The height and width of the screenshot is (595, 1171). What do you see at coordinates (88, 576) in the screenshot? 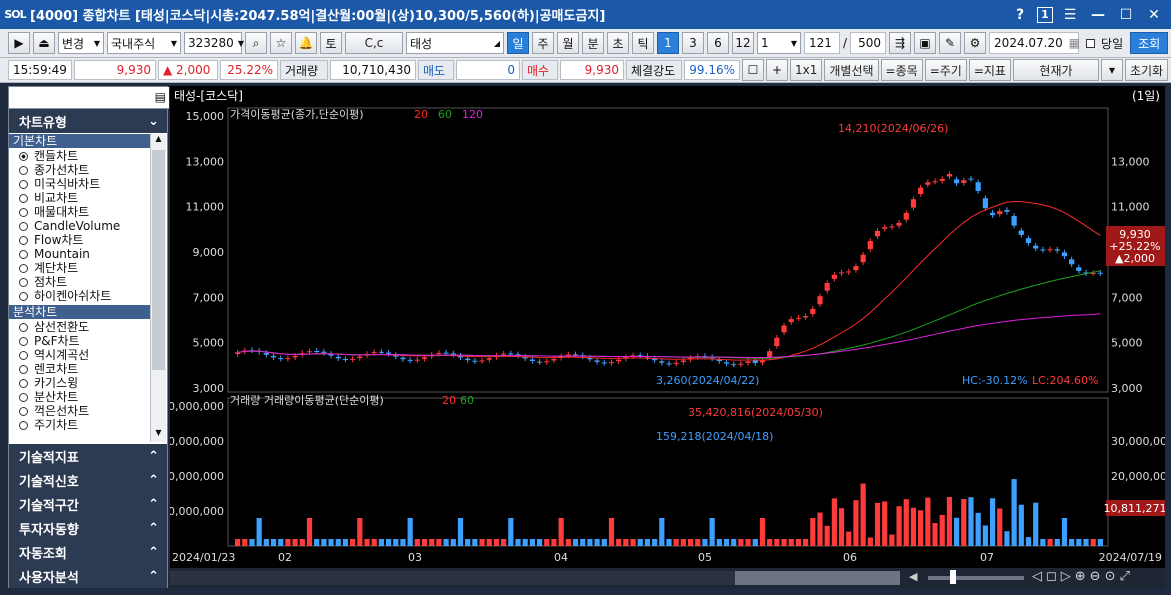
I see `sidebar-section: 사용자분석 ⌃` at bounding box center [88, 576].